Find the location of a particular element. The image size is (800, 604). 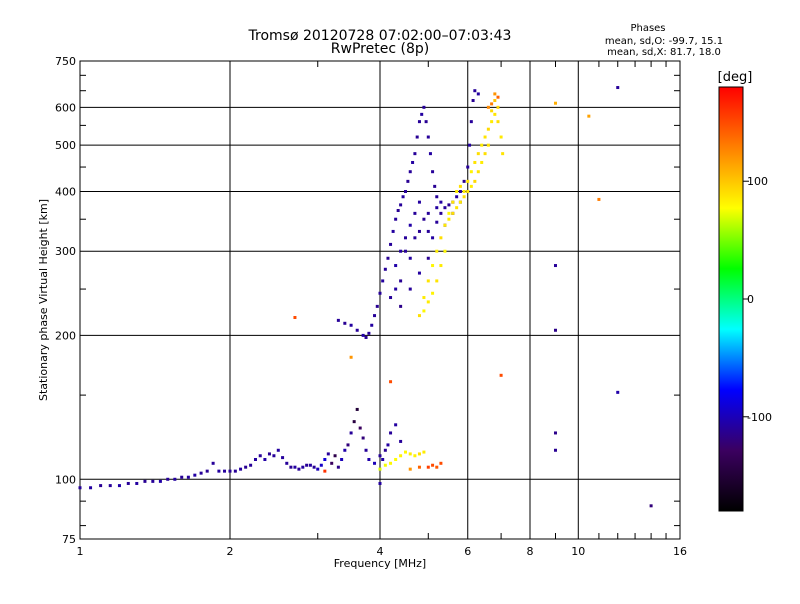

colorbar-tick-label: 0 is located at coordinates (750, 299).